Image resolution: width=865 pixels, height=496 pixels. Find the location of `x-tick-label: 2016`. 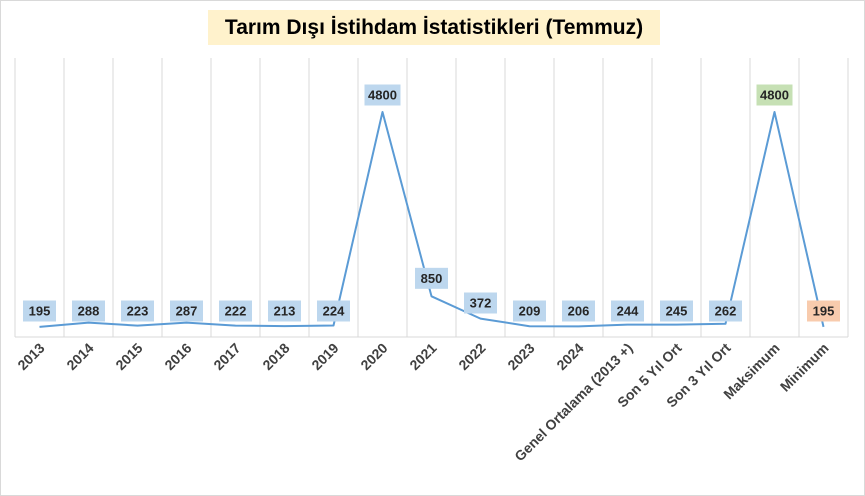

x-tick-label: 2016 is located at coordinates (177, 356).